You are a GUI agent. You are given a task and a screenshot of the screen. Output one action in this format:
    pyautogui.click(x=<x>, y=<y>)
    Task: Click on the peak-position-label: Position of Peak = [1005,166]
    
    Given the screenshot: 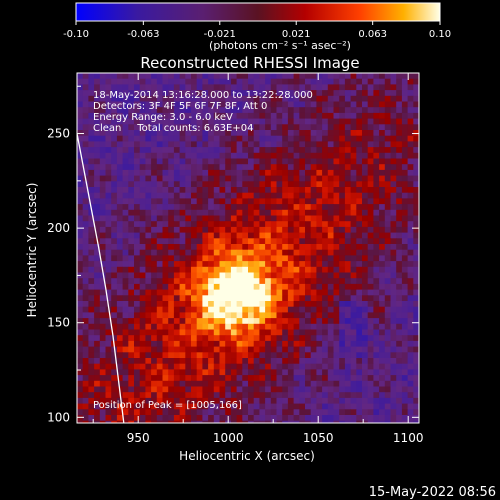 What is the action you would take?
    pyautogui.click(x=167, y=405)
    